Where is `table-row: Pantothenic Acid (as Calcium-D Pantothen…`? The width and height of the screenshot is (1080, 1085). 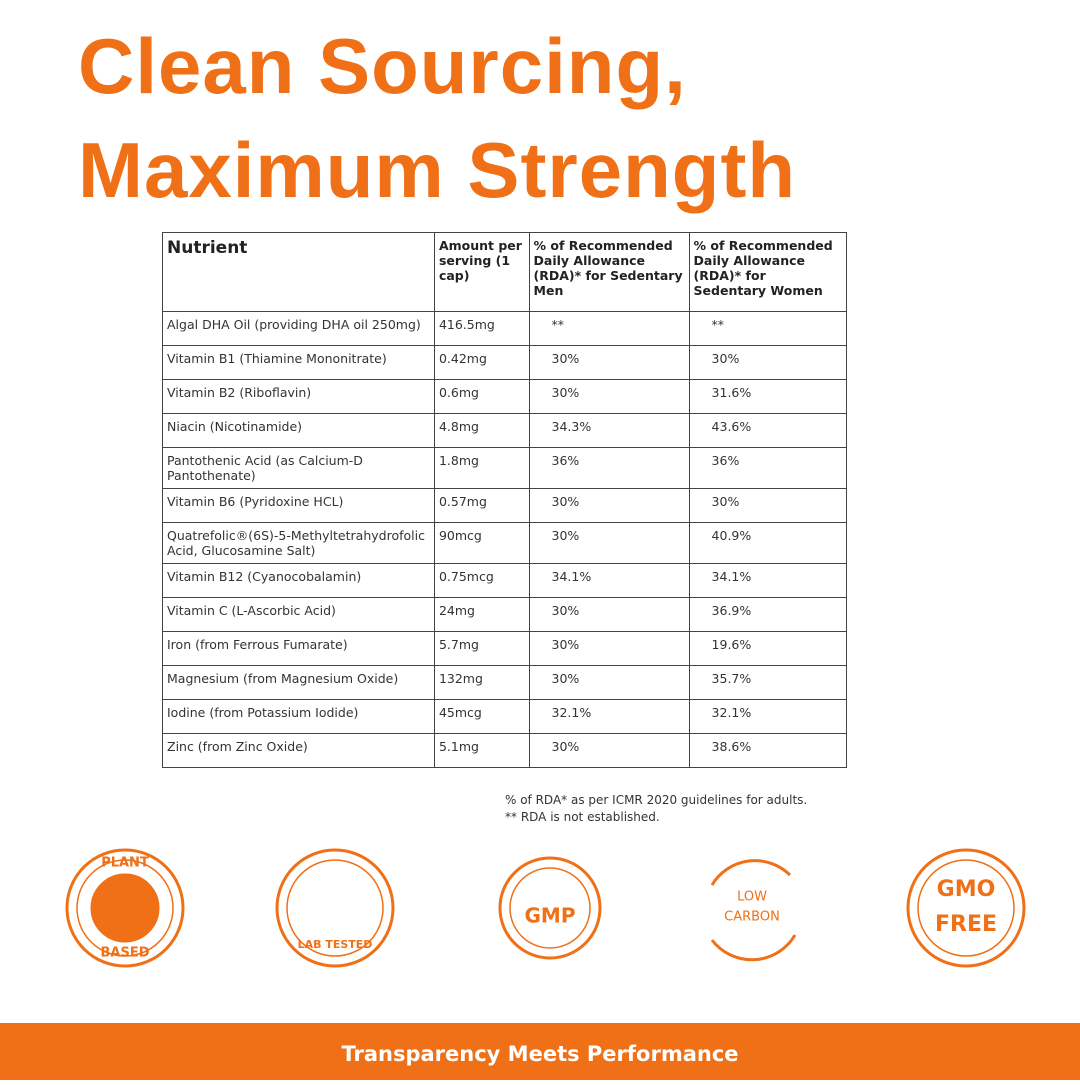
table-row: Pantothenic Acid (as Calcium-D Pantothen… is located at coordinates (505, 468).